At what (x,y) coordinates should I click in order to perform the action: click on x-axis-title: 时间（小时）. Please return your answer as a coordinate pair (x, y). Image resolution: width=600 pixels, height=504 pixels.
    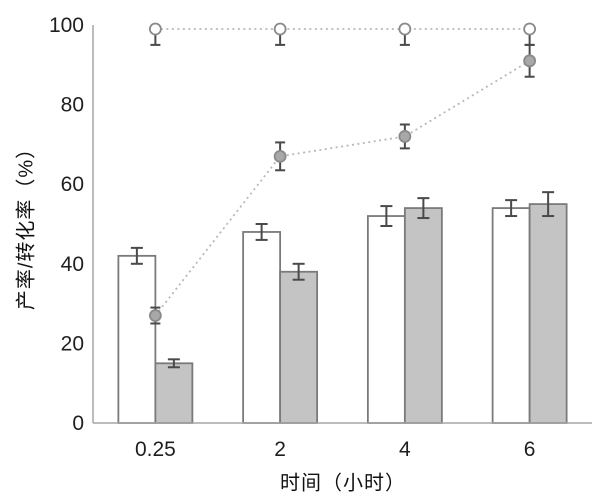
    Looking at the image, I should click on (343, 483).